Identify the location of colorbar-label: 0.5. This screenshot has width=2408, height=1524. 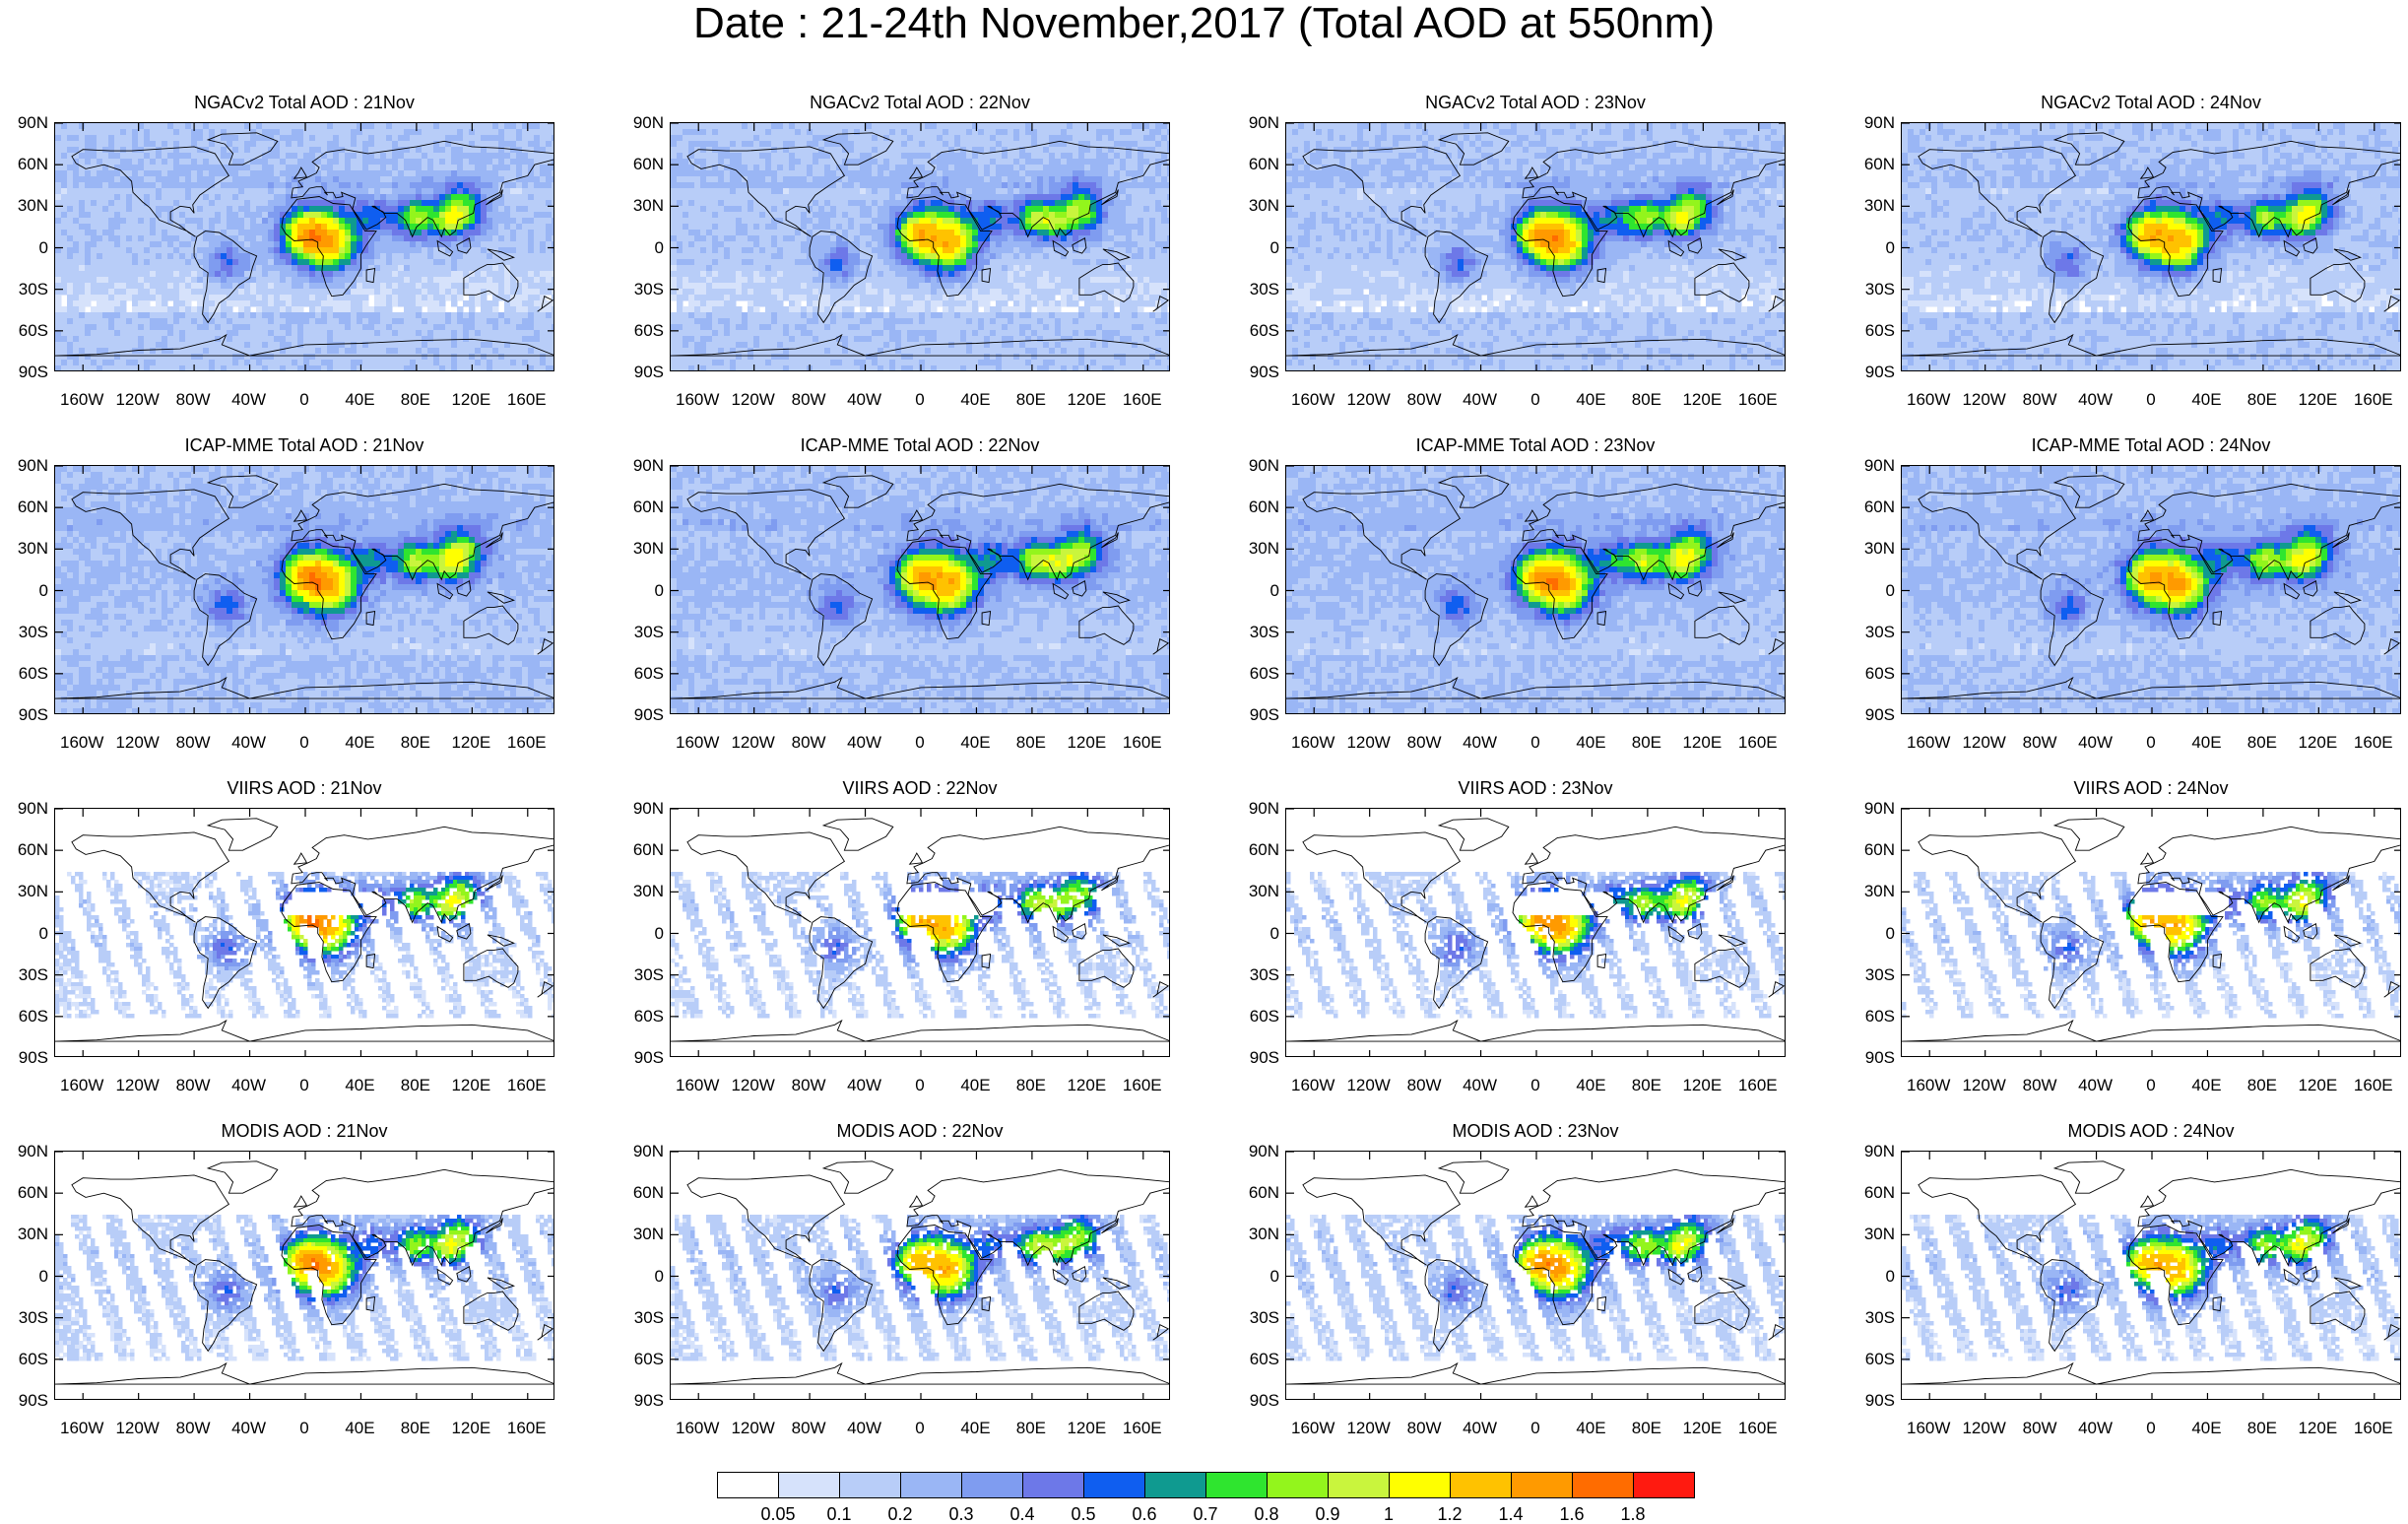
(1084, 1514).